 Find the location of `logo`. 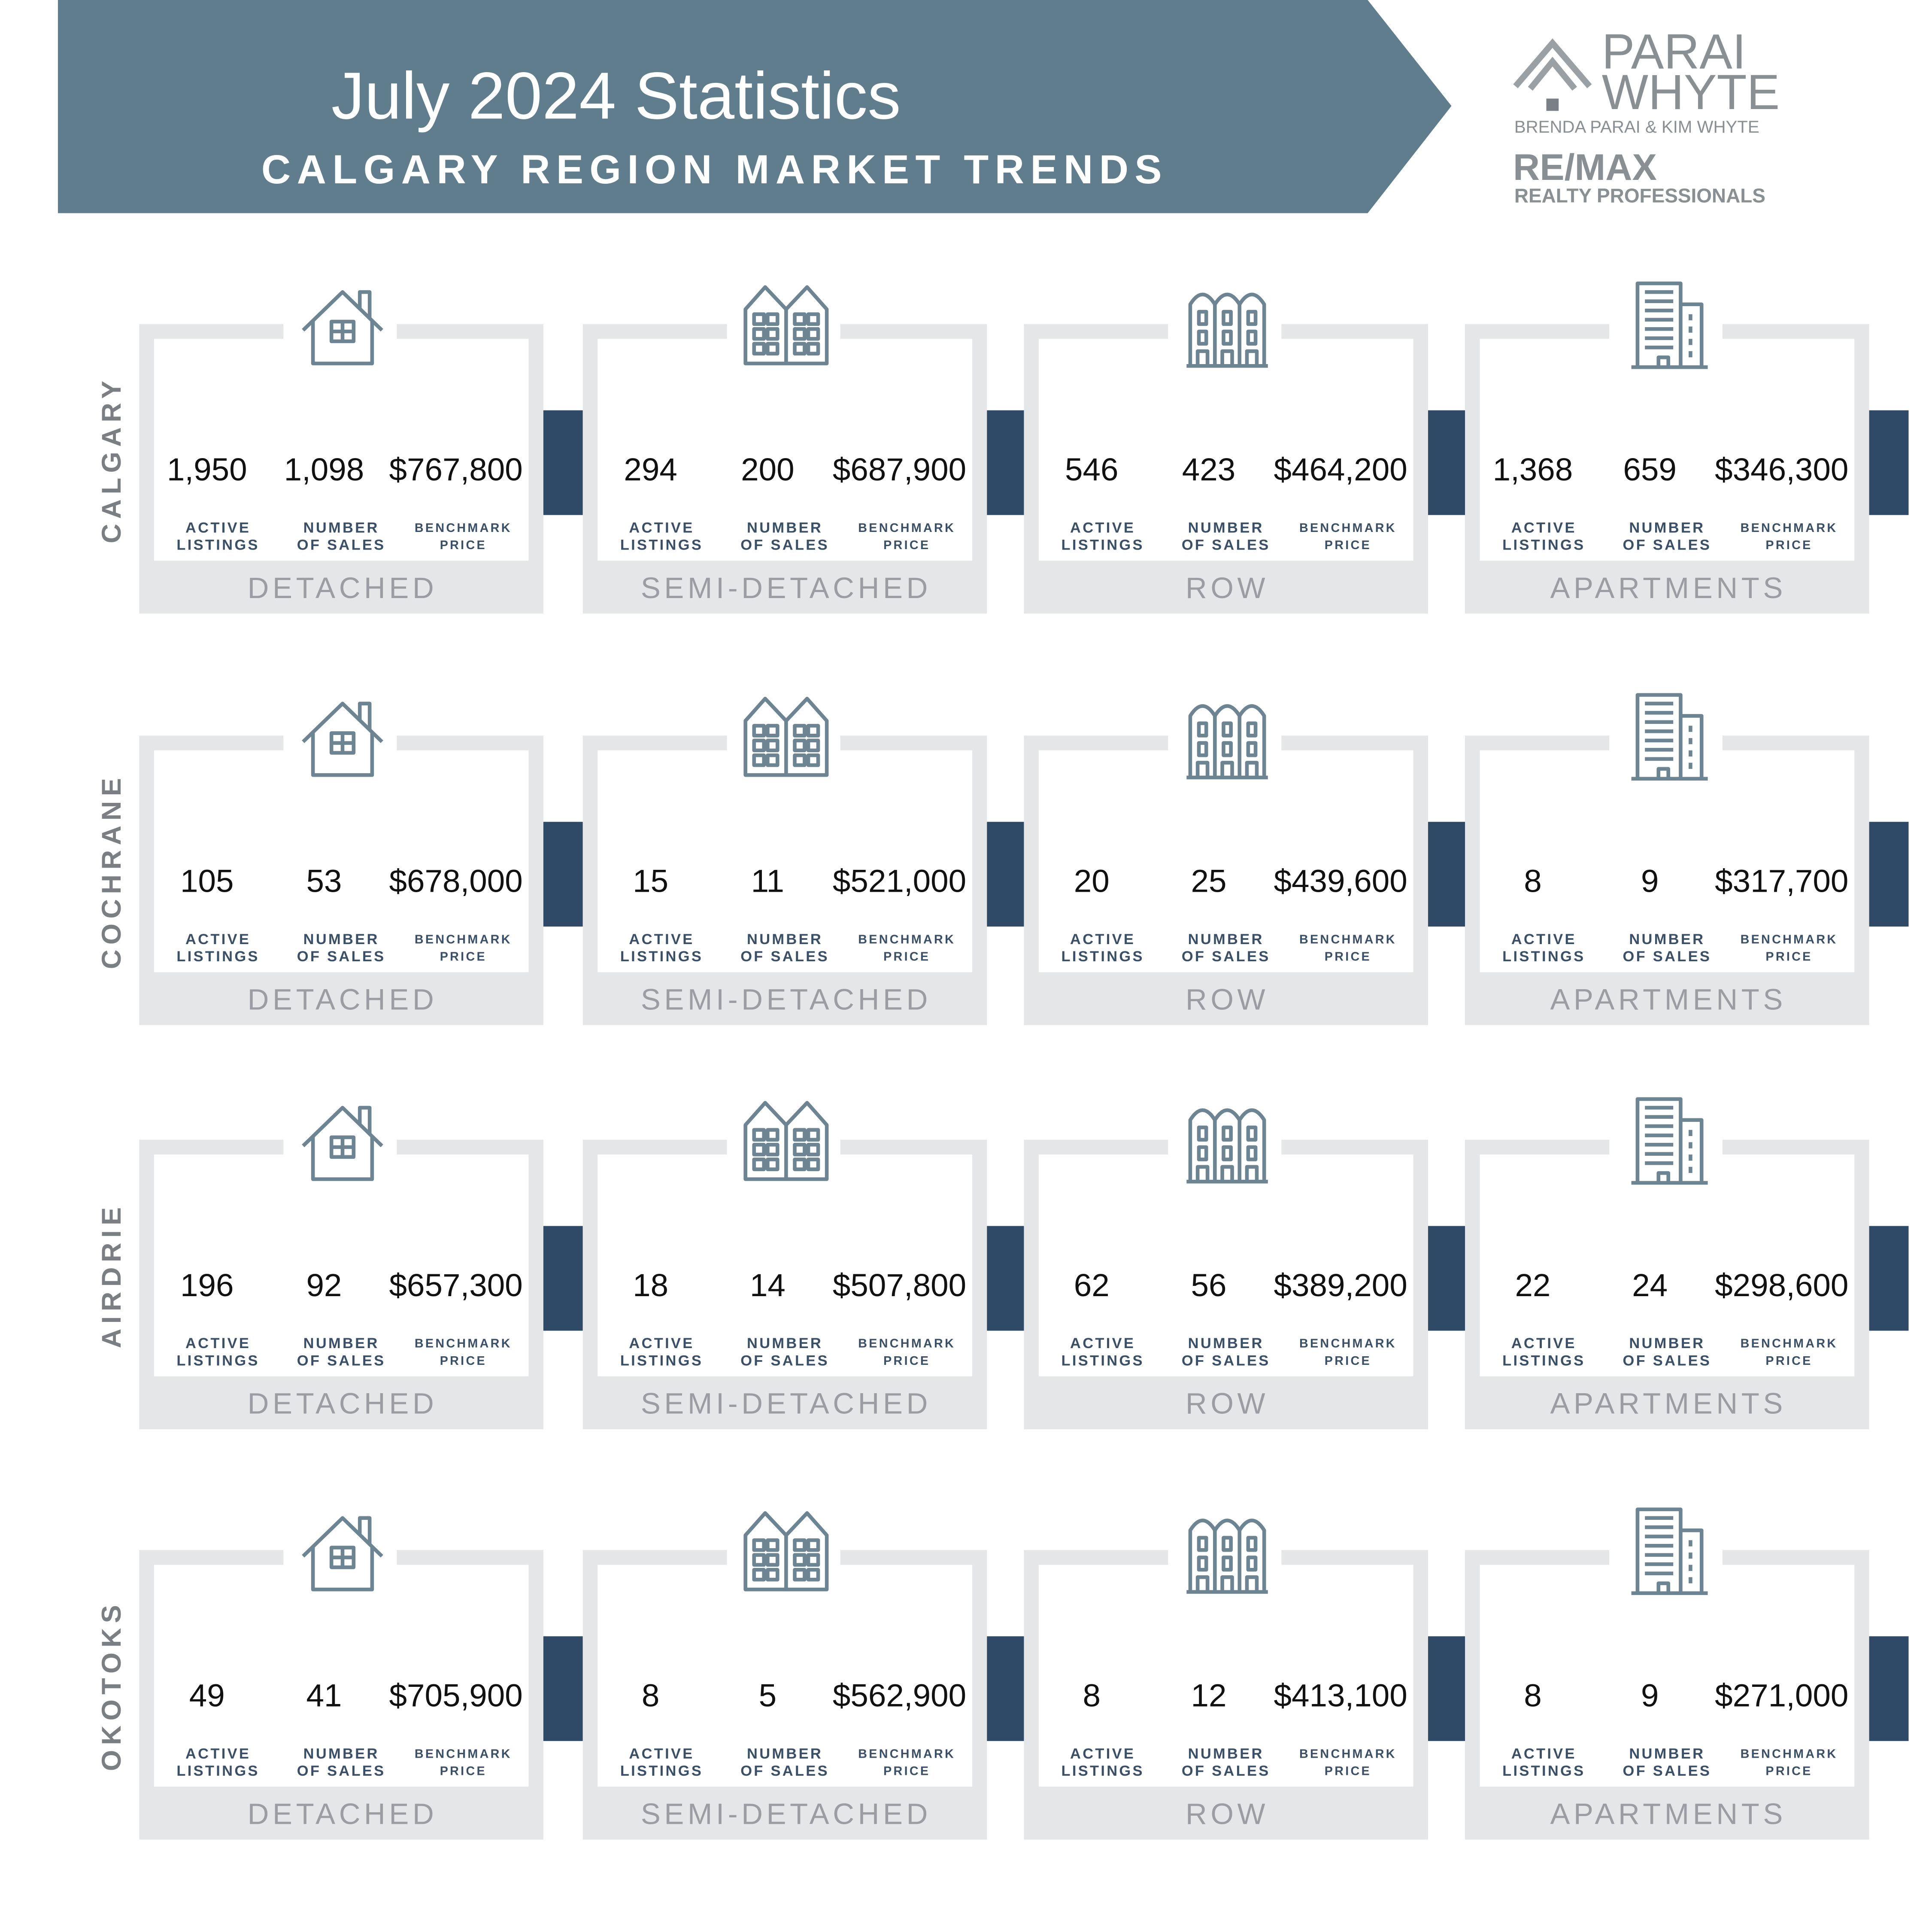

logo is located at coordinates (1552, 64).